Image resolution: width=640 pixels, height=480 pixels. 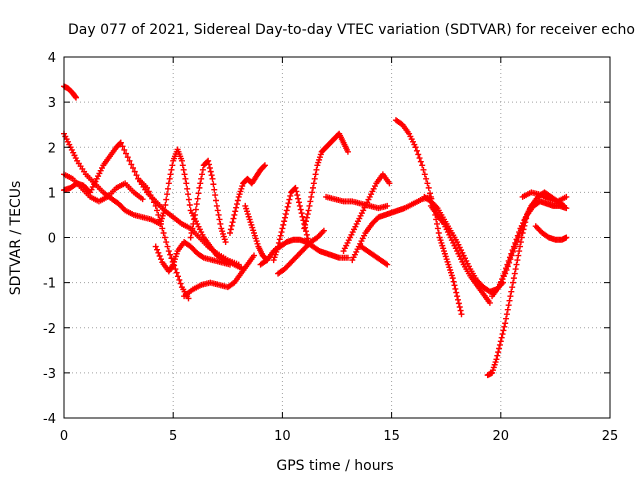 What do you see at coordinates (49, 329) in the screenshot?
I see `y-tick-label: -2` at bounding box center [49, 329].